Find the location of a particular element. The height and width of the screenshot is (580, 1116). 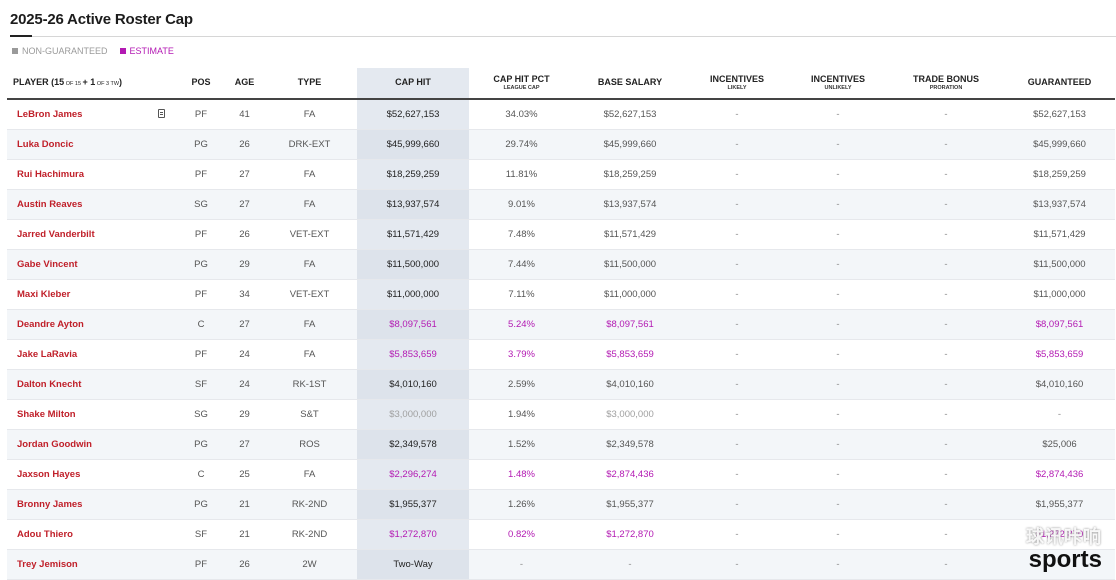

cap-hit-pct-cell: 0.82% is located at coordinates (521, 534).